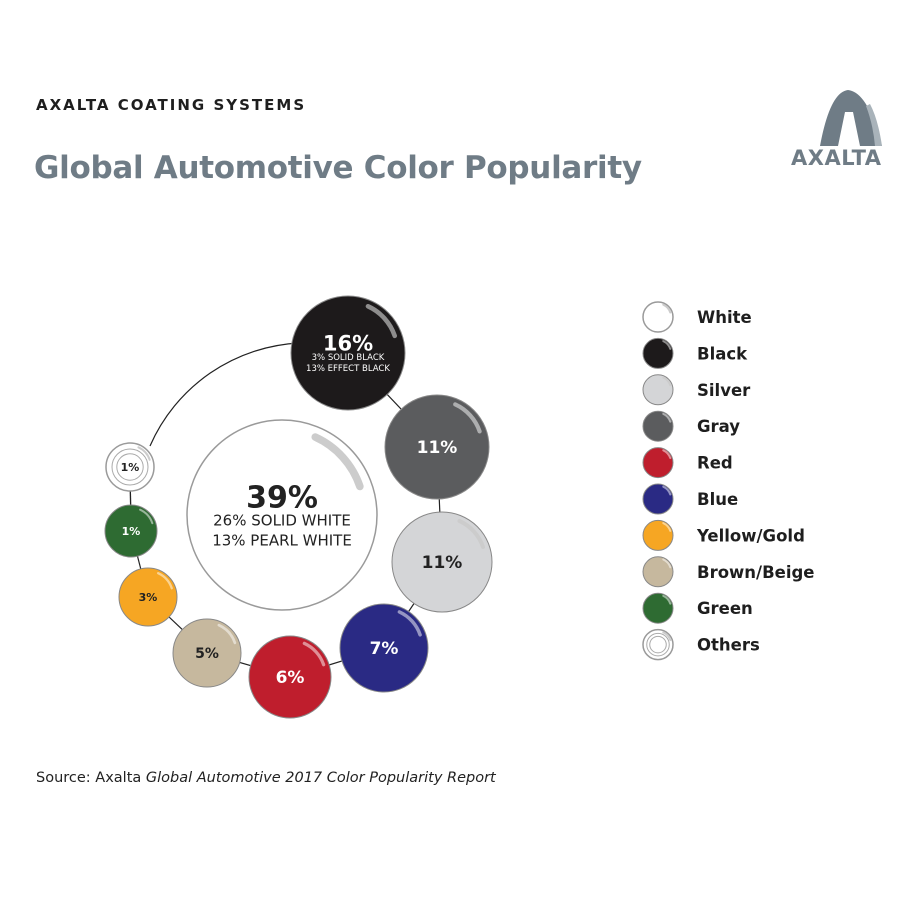 This screenshot has width=919, height=919. What do you see at coordinates (171, 105) in the screenshot?
I see `company-kicker: AXALTA COATING SYSTEMS` at bounding box center [171, 105].